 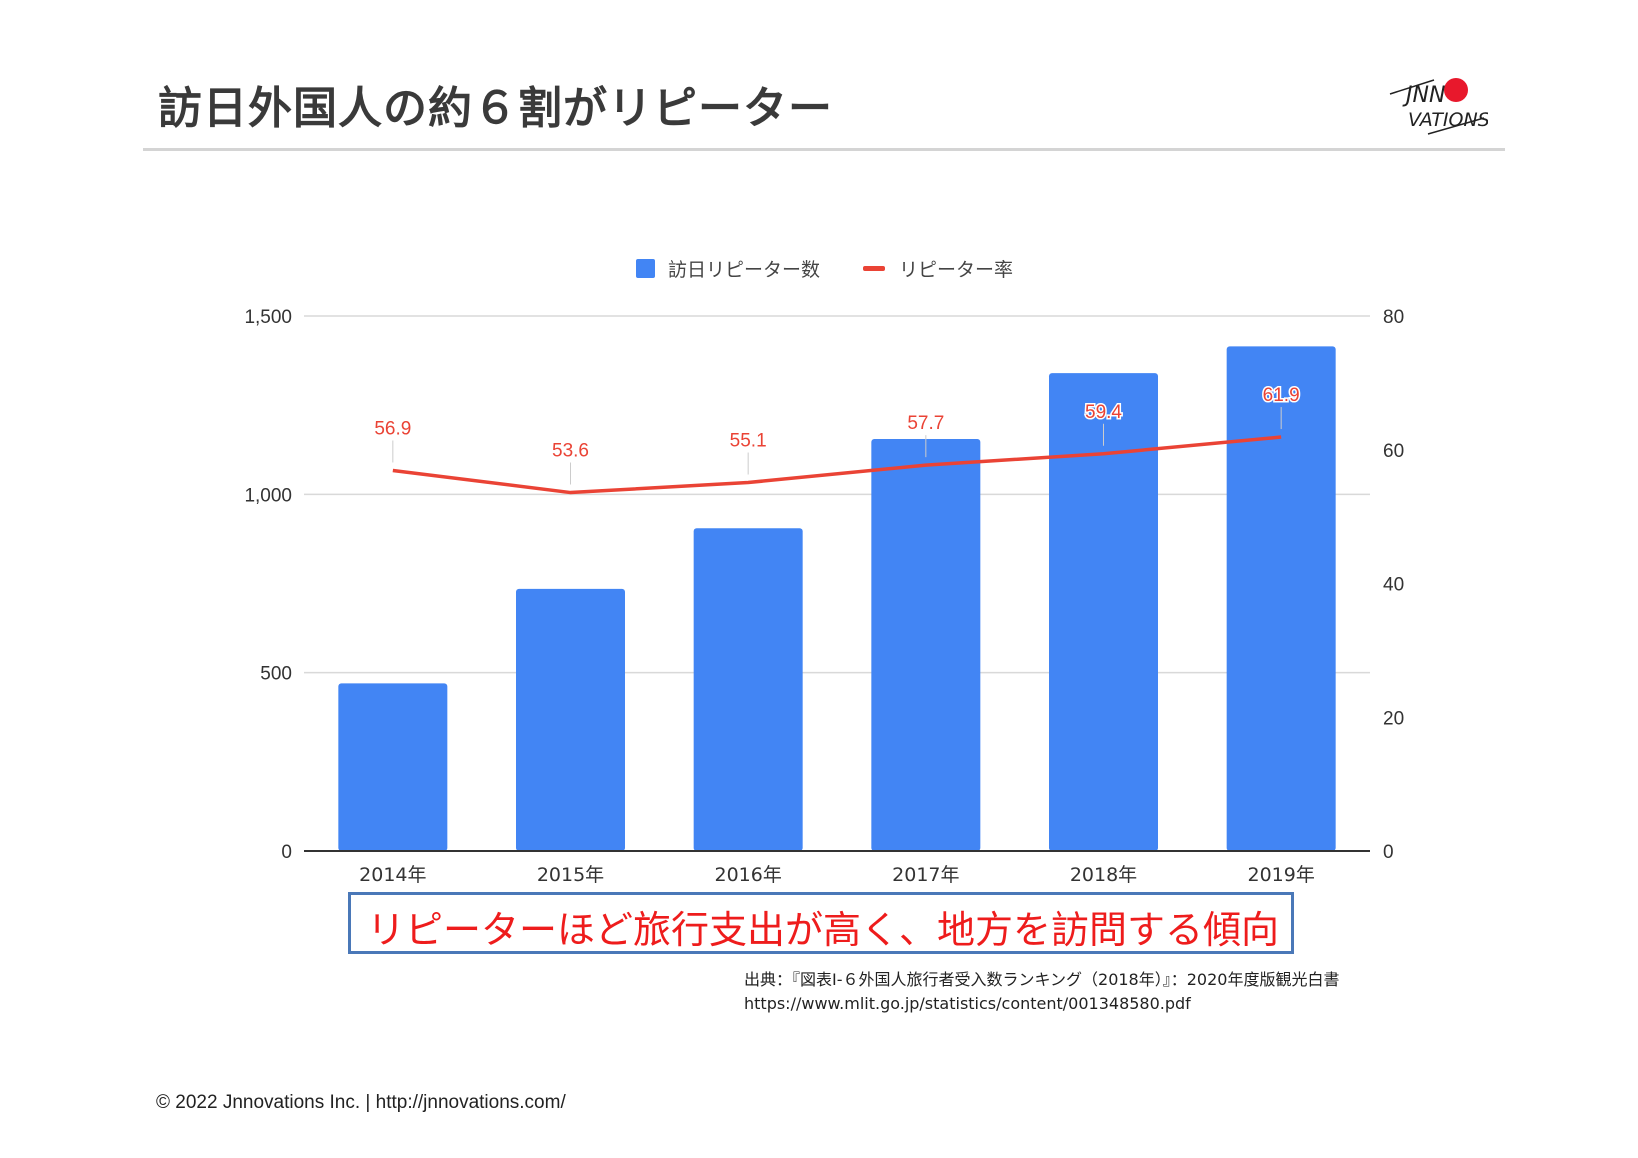 What do you see at coordinates (1103, 875) in the screenshot?
I see `x-tick-label: 2018年` at bounding box center [1103, 875].